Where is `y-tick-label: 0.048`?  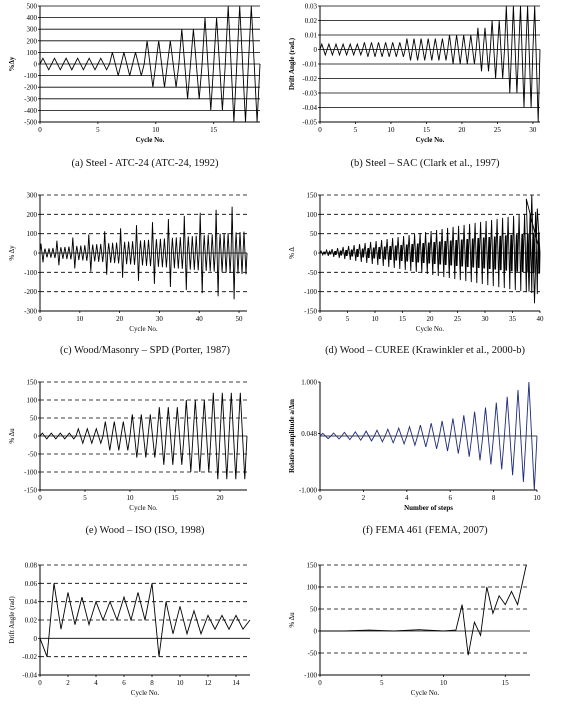
y-tick-label: 0.048 is located at coordinates (309, 434).